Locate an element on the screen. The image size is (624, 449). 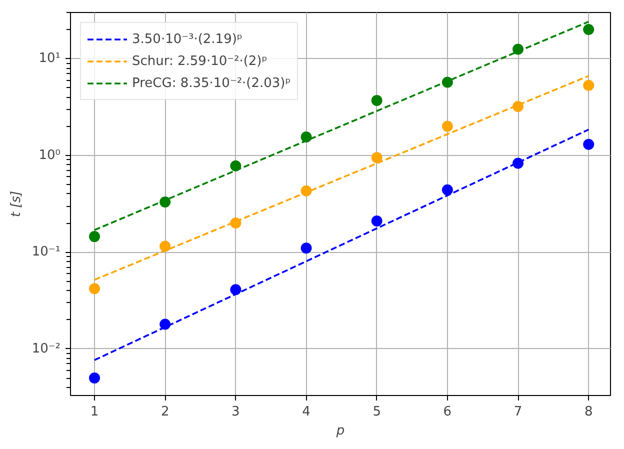
legend-label: Schur: 2.59·10⁻²·(2)ᵖ is located at coordinates (200, 61).